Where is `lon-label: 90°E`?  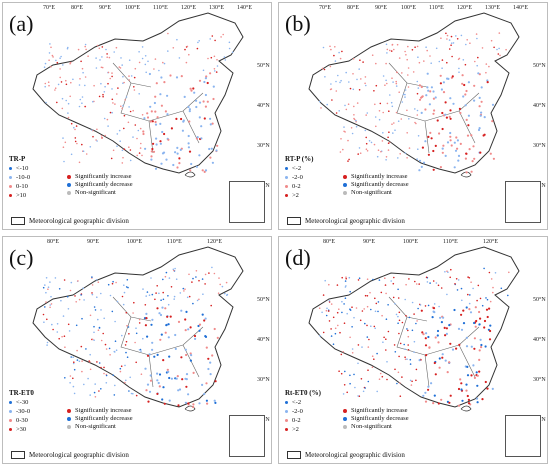
lon-label: 90°E is located at coordinates (381, 8).